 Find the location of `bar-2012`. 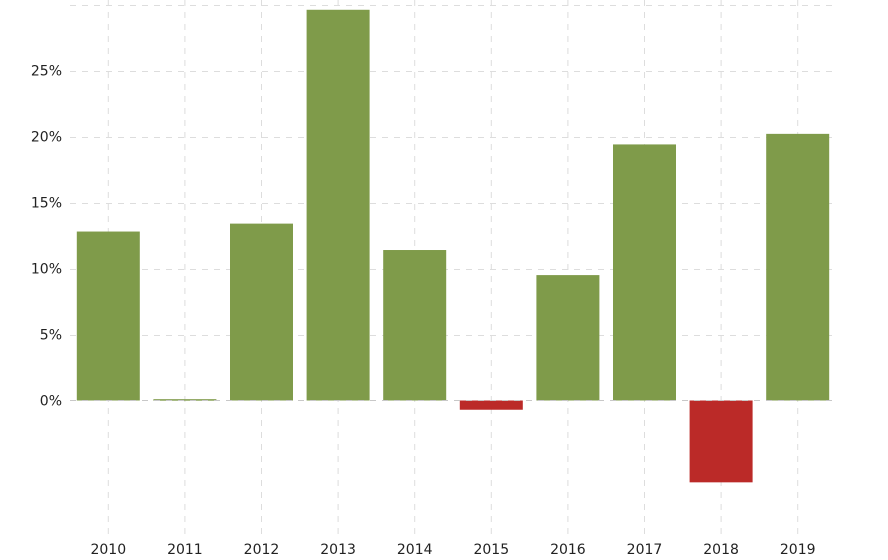

bar-2012 is located at coordinates (261, 312).